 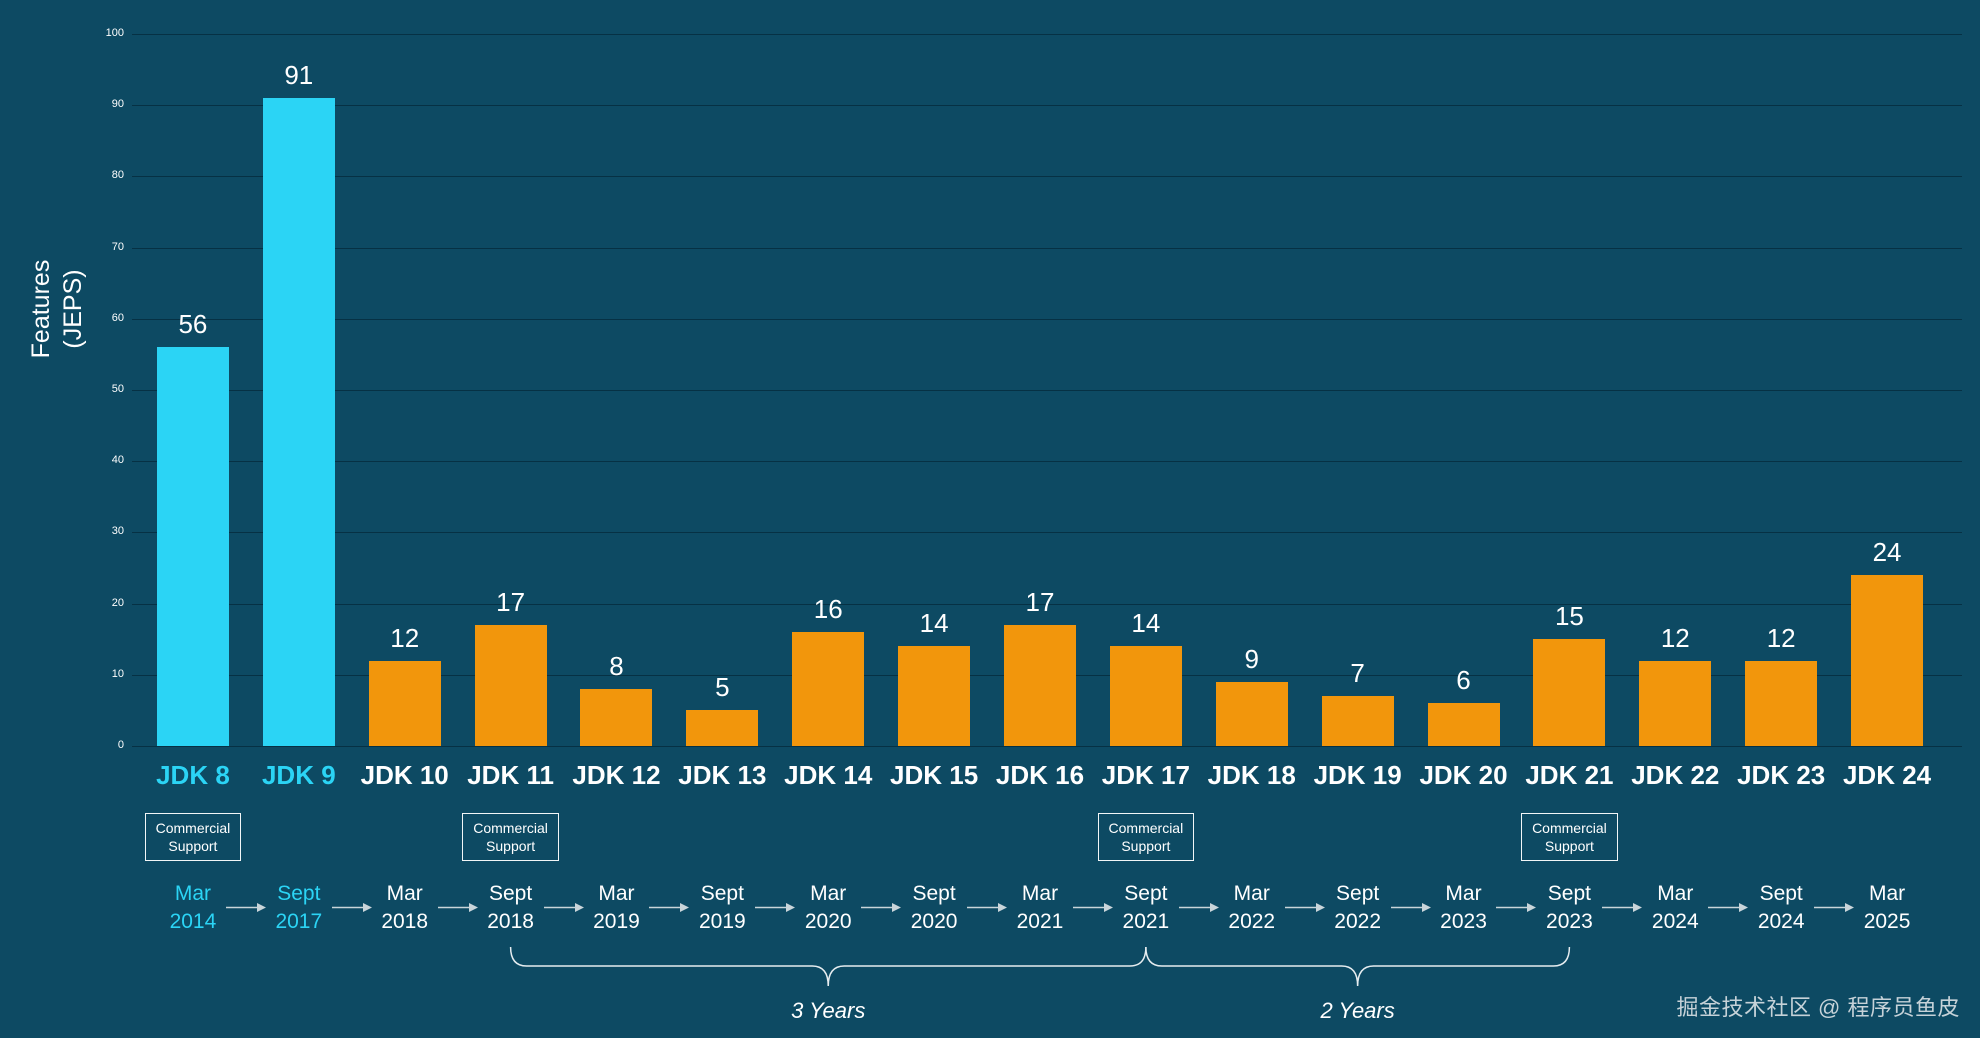 What do you see at coordinates (1251, 775) in the screenshot?
I see `category-label-jdk-18: JDK 18` at bounding box center [1251, 775].